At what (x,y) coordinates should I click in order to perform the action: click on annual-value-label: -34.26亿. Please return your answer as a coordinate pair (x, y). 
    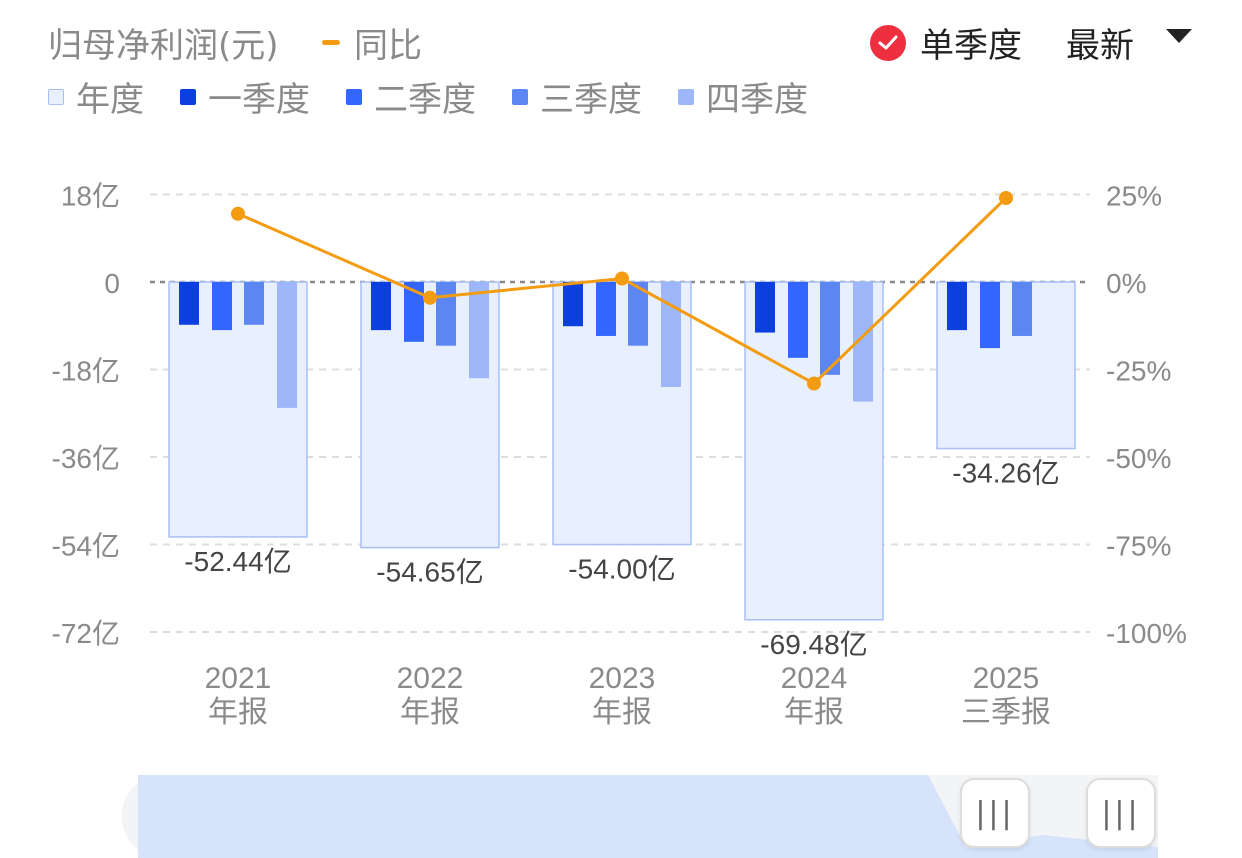
    Looking at the image, I should click on (1005, 473).